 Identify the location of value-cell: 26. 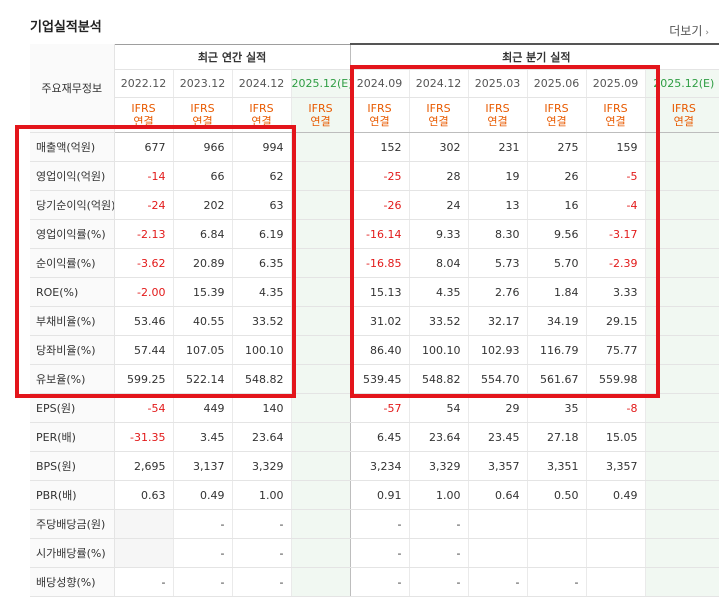
(556, 176).